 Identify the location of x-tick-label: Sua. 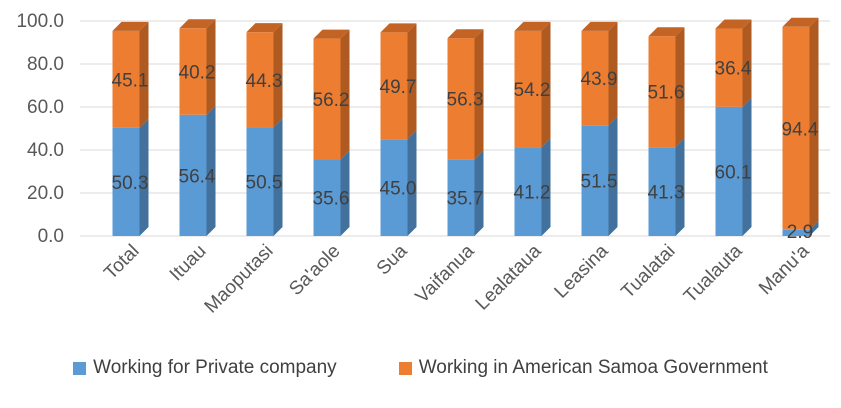
(392, 259).